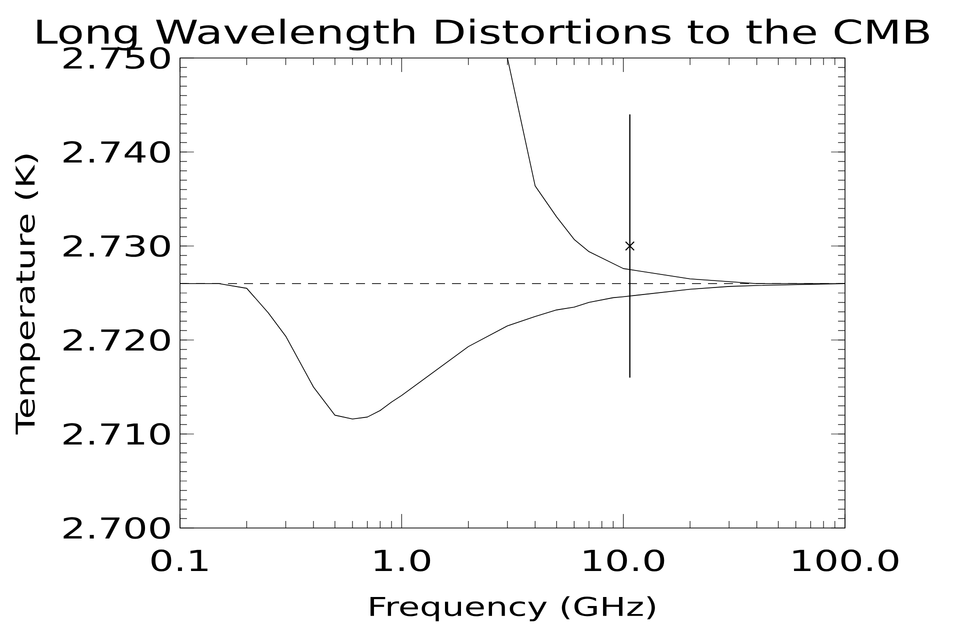 This screenshot has width=956, height=635. What do you see at coordinates (117, 434) in the screenshot?
I see `y-tick-label: 2.710` at bounding box center [117, 434].